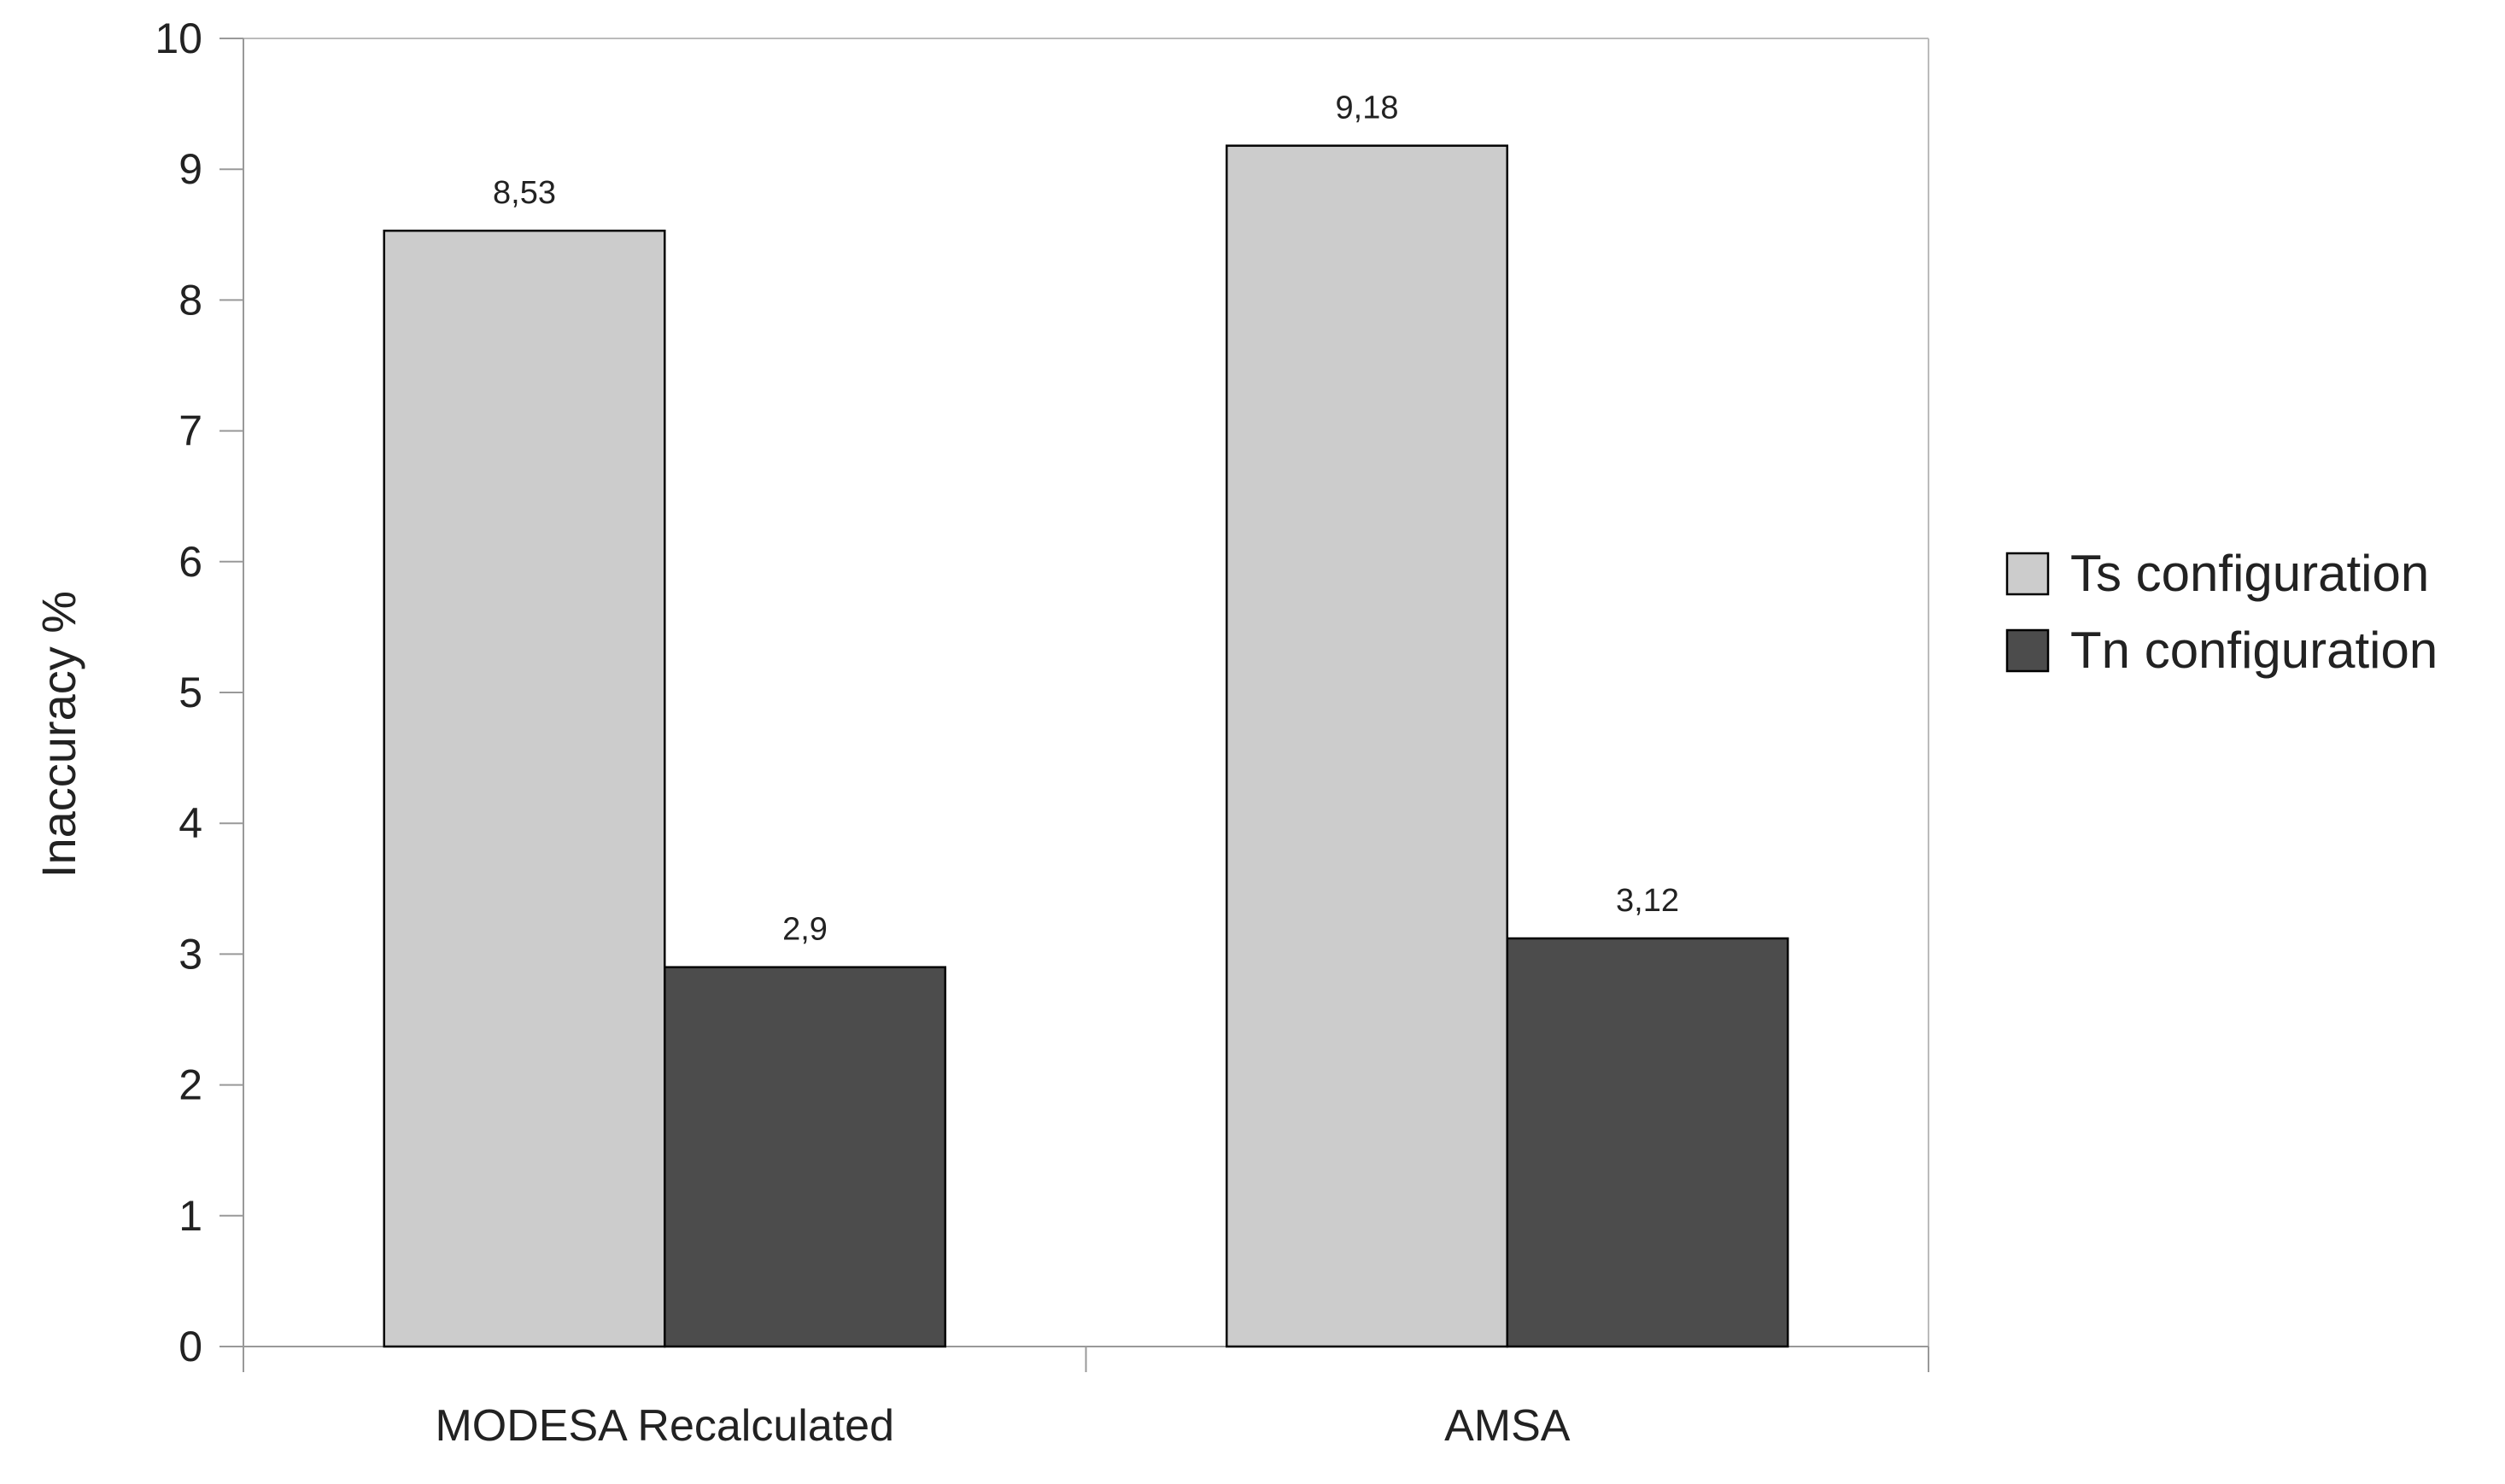  Describe the element at coordinates (191, 823) in the screenshot. I see `y-tick-label: 4` at that location.